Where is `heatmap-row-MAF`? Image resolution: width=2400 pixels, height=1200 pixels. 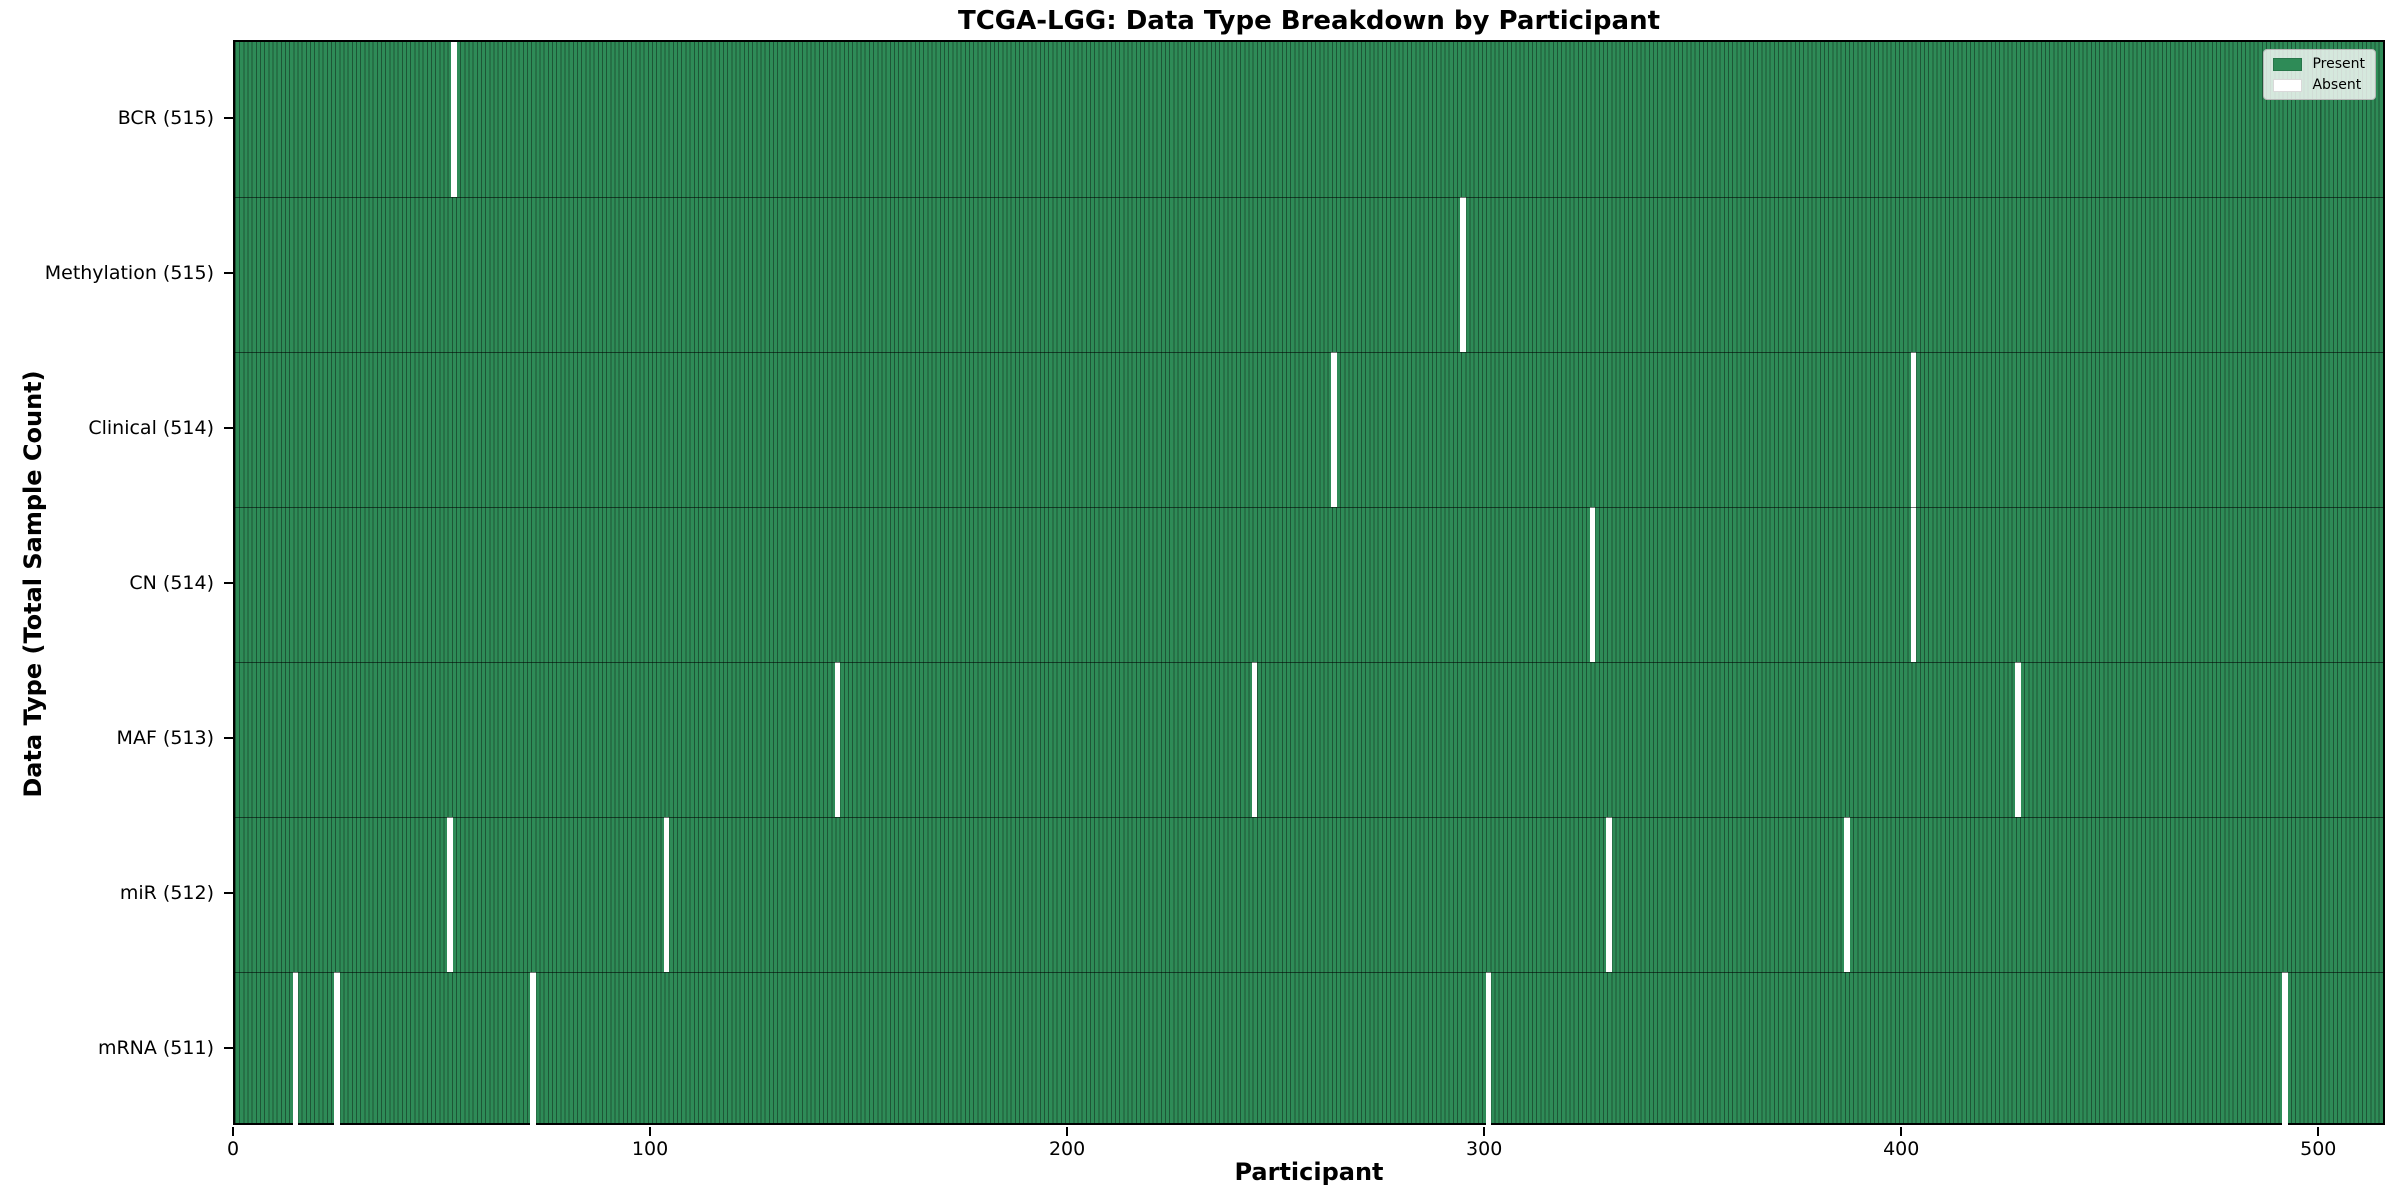 heatmap-row-MAF is located at coordinates (1309, 739).